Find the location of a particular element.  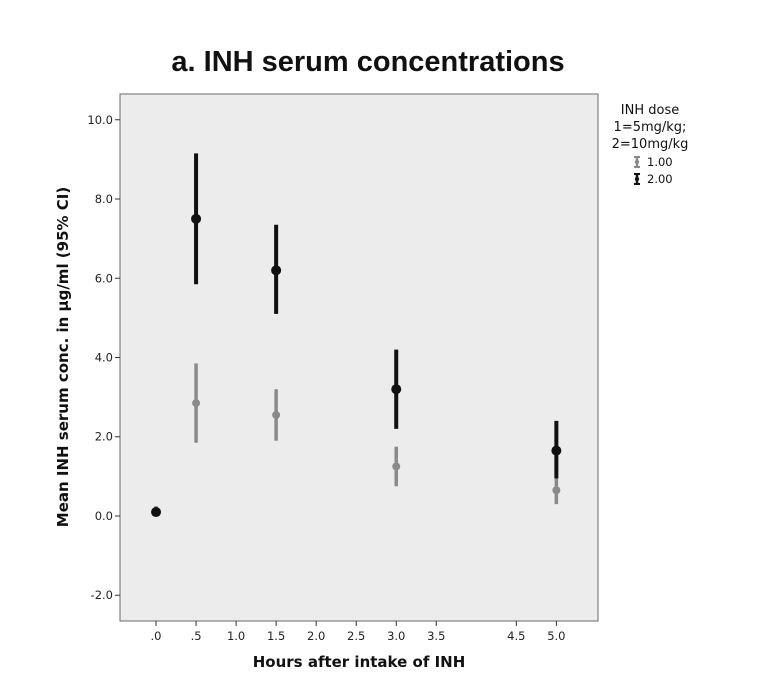

x-tick-label: .0 is located at coordinates (156, 636).